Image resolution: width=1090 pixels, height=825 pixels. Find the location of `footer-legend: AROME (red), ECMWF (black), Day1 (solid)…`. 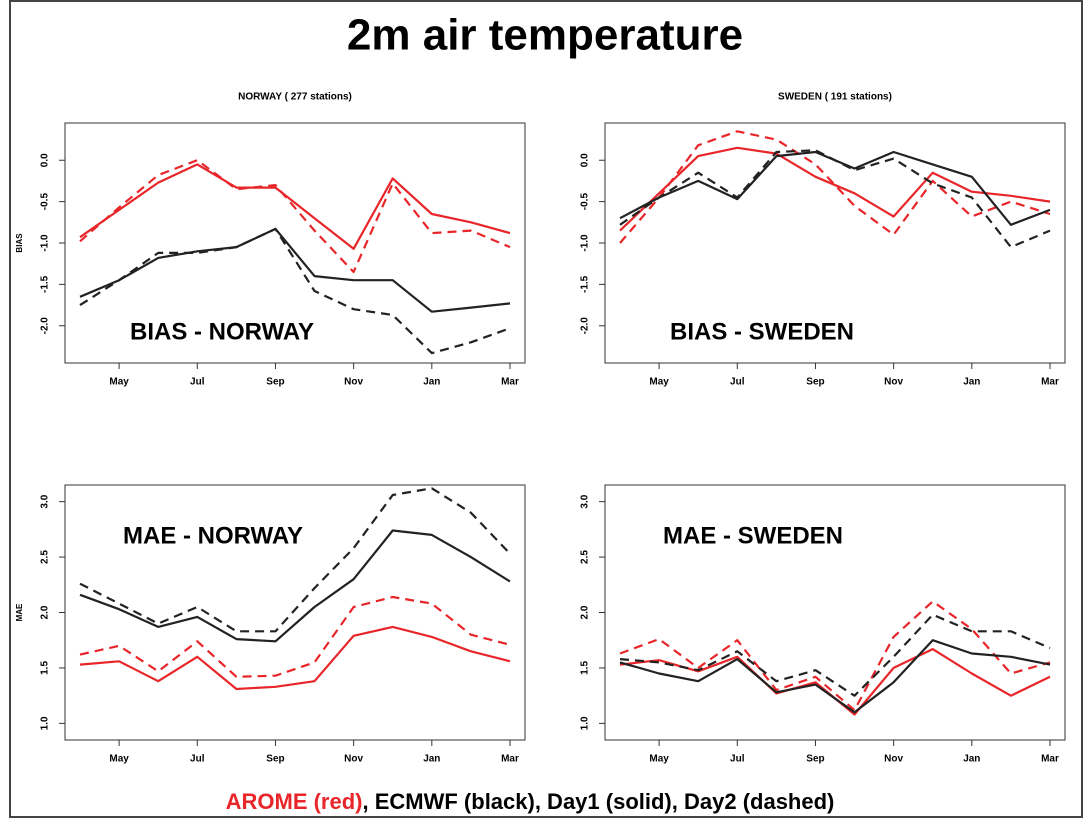

footer-legend: AROME (red), ECMWF (black), Day1 (solid)… is located at coordinates (530, 801).